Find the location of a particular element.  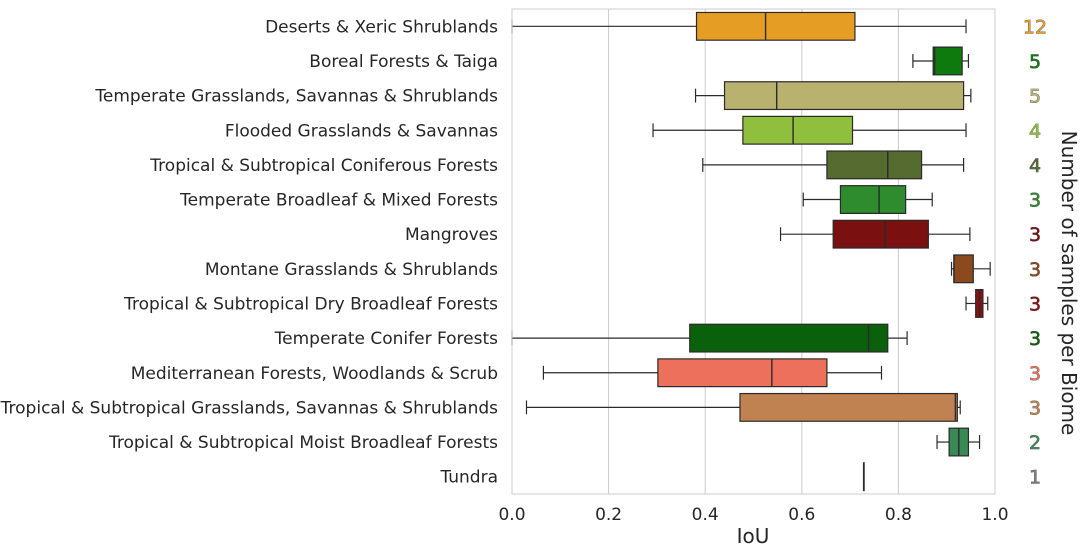

sample-counts: 12 5 5 4 4 3 3 3 3 3 3 3 2 1 is located at coordinates (1035, 252).